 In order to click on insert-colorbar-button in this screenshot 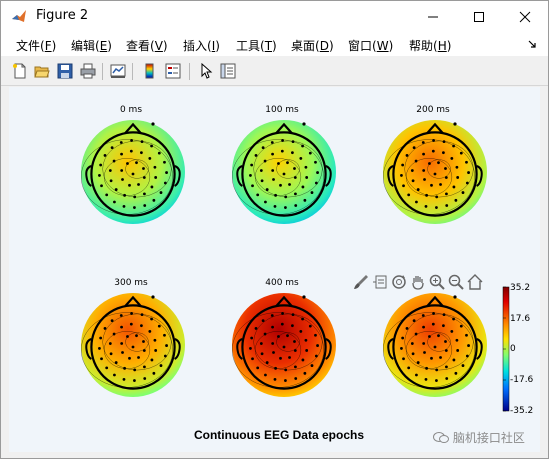, I will do `click(150, 71)`.